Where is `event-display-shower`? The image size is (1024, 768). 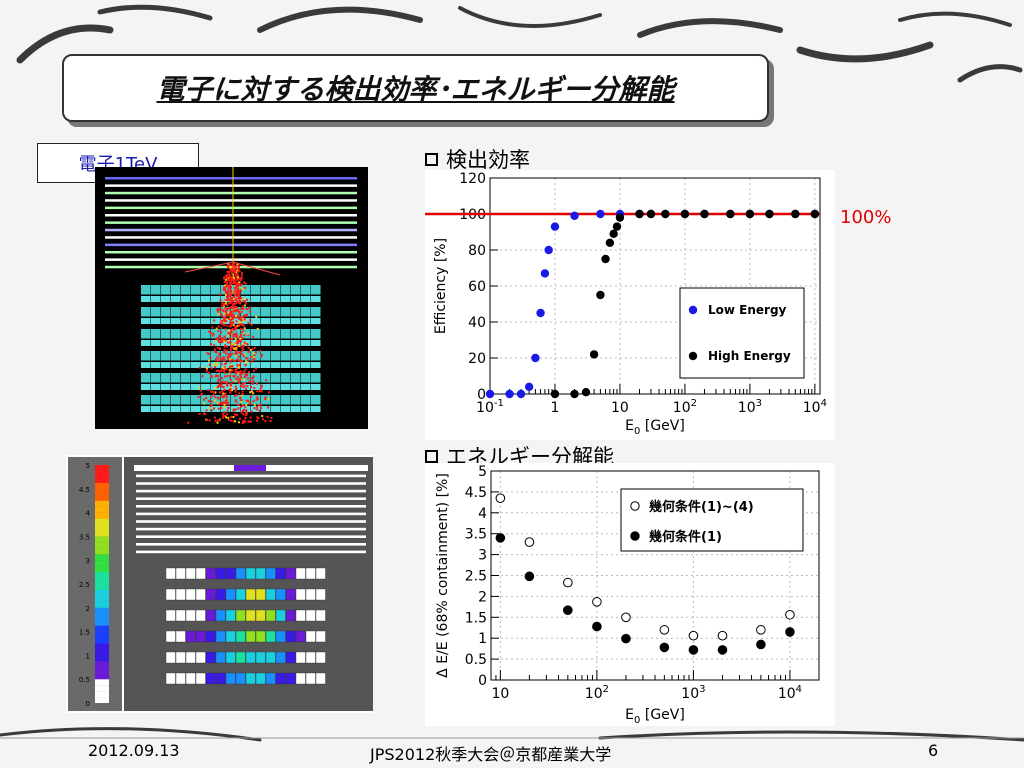
event-display-shower is located at coordinates (231, 298).